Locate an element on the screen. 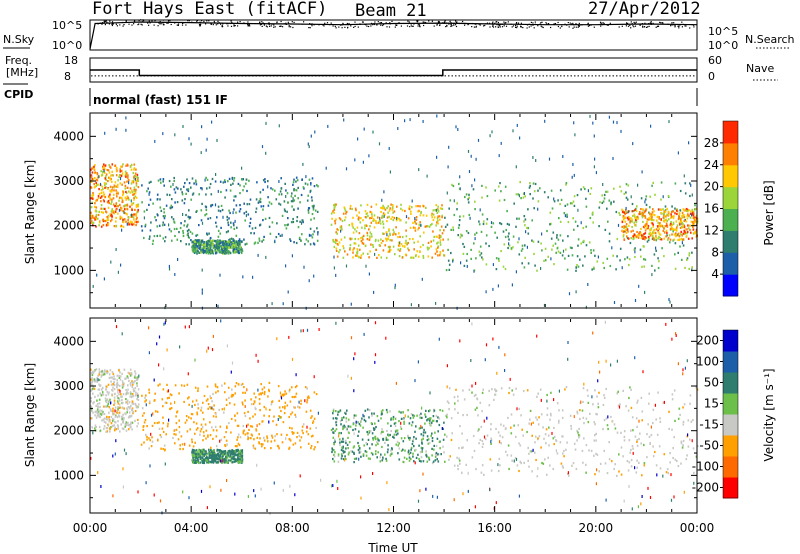  power-ylabel: Slant Range [km] is located at coordinates (30, 212).